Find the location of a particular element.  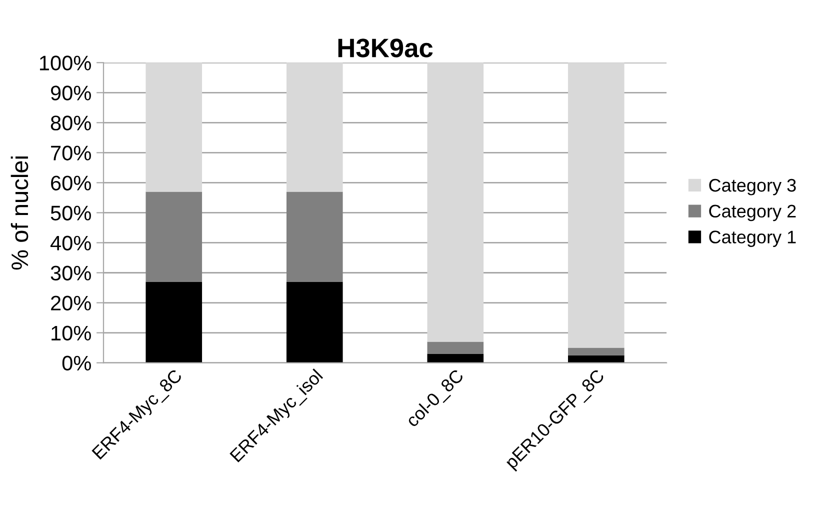

legend-label: Category 2 is located at coordinates (752, 213).